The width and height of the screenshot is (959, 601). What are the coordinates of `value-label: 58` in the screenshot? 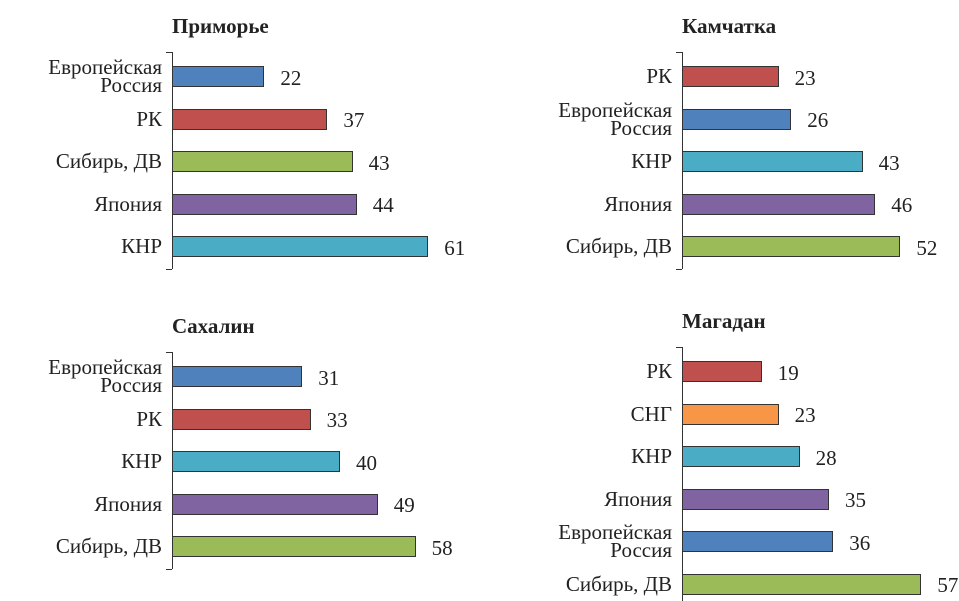 It's located at (442, 547).